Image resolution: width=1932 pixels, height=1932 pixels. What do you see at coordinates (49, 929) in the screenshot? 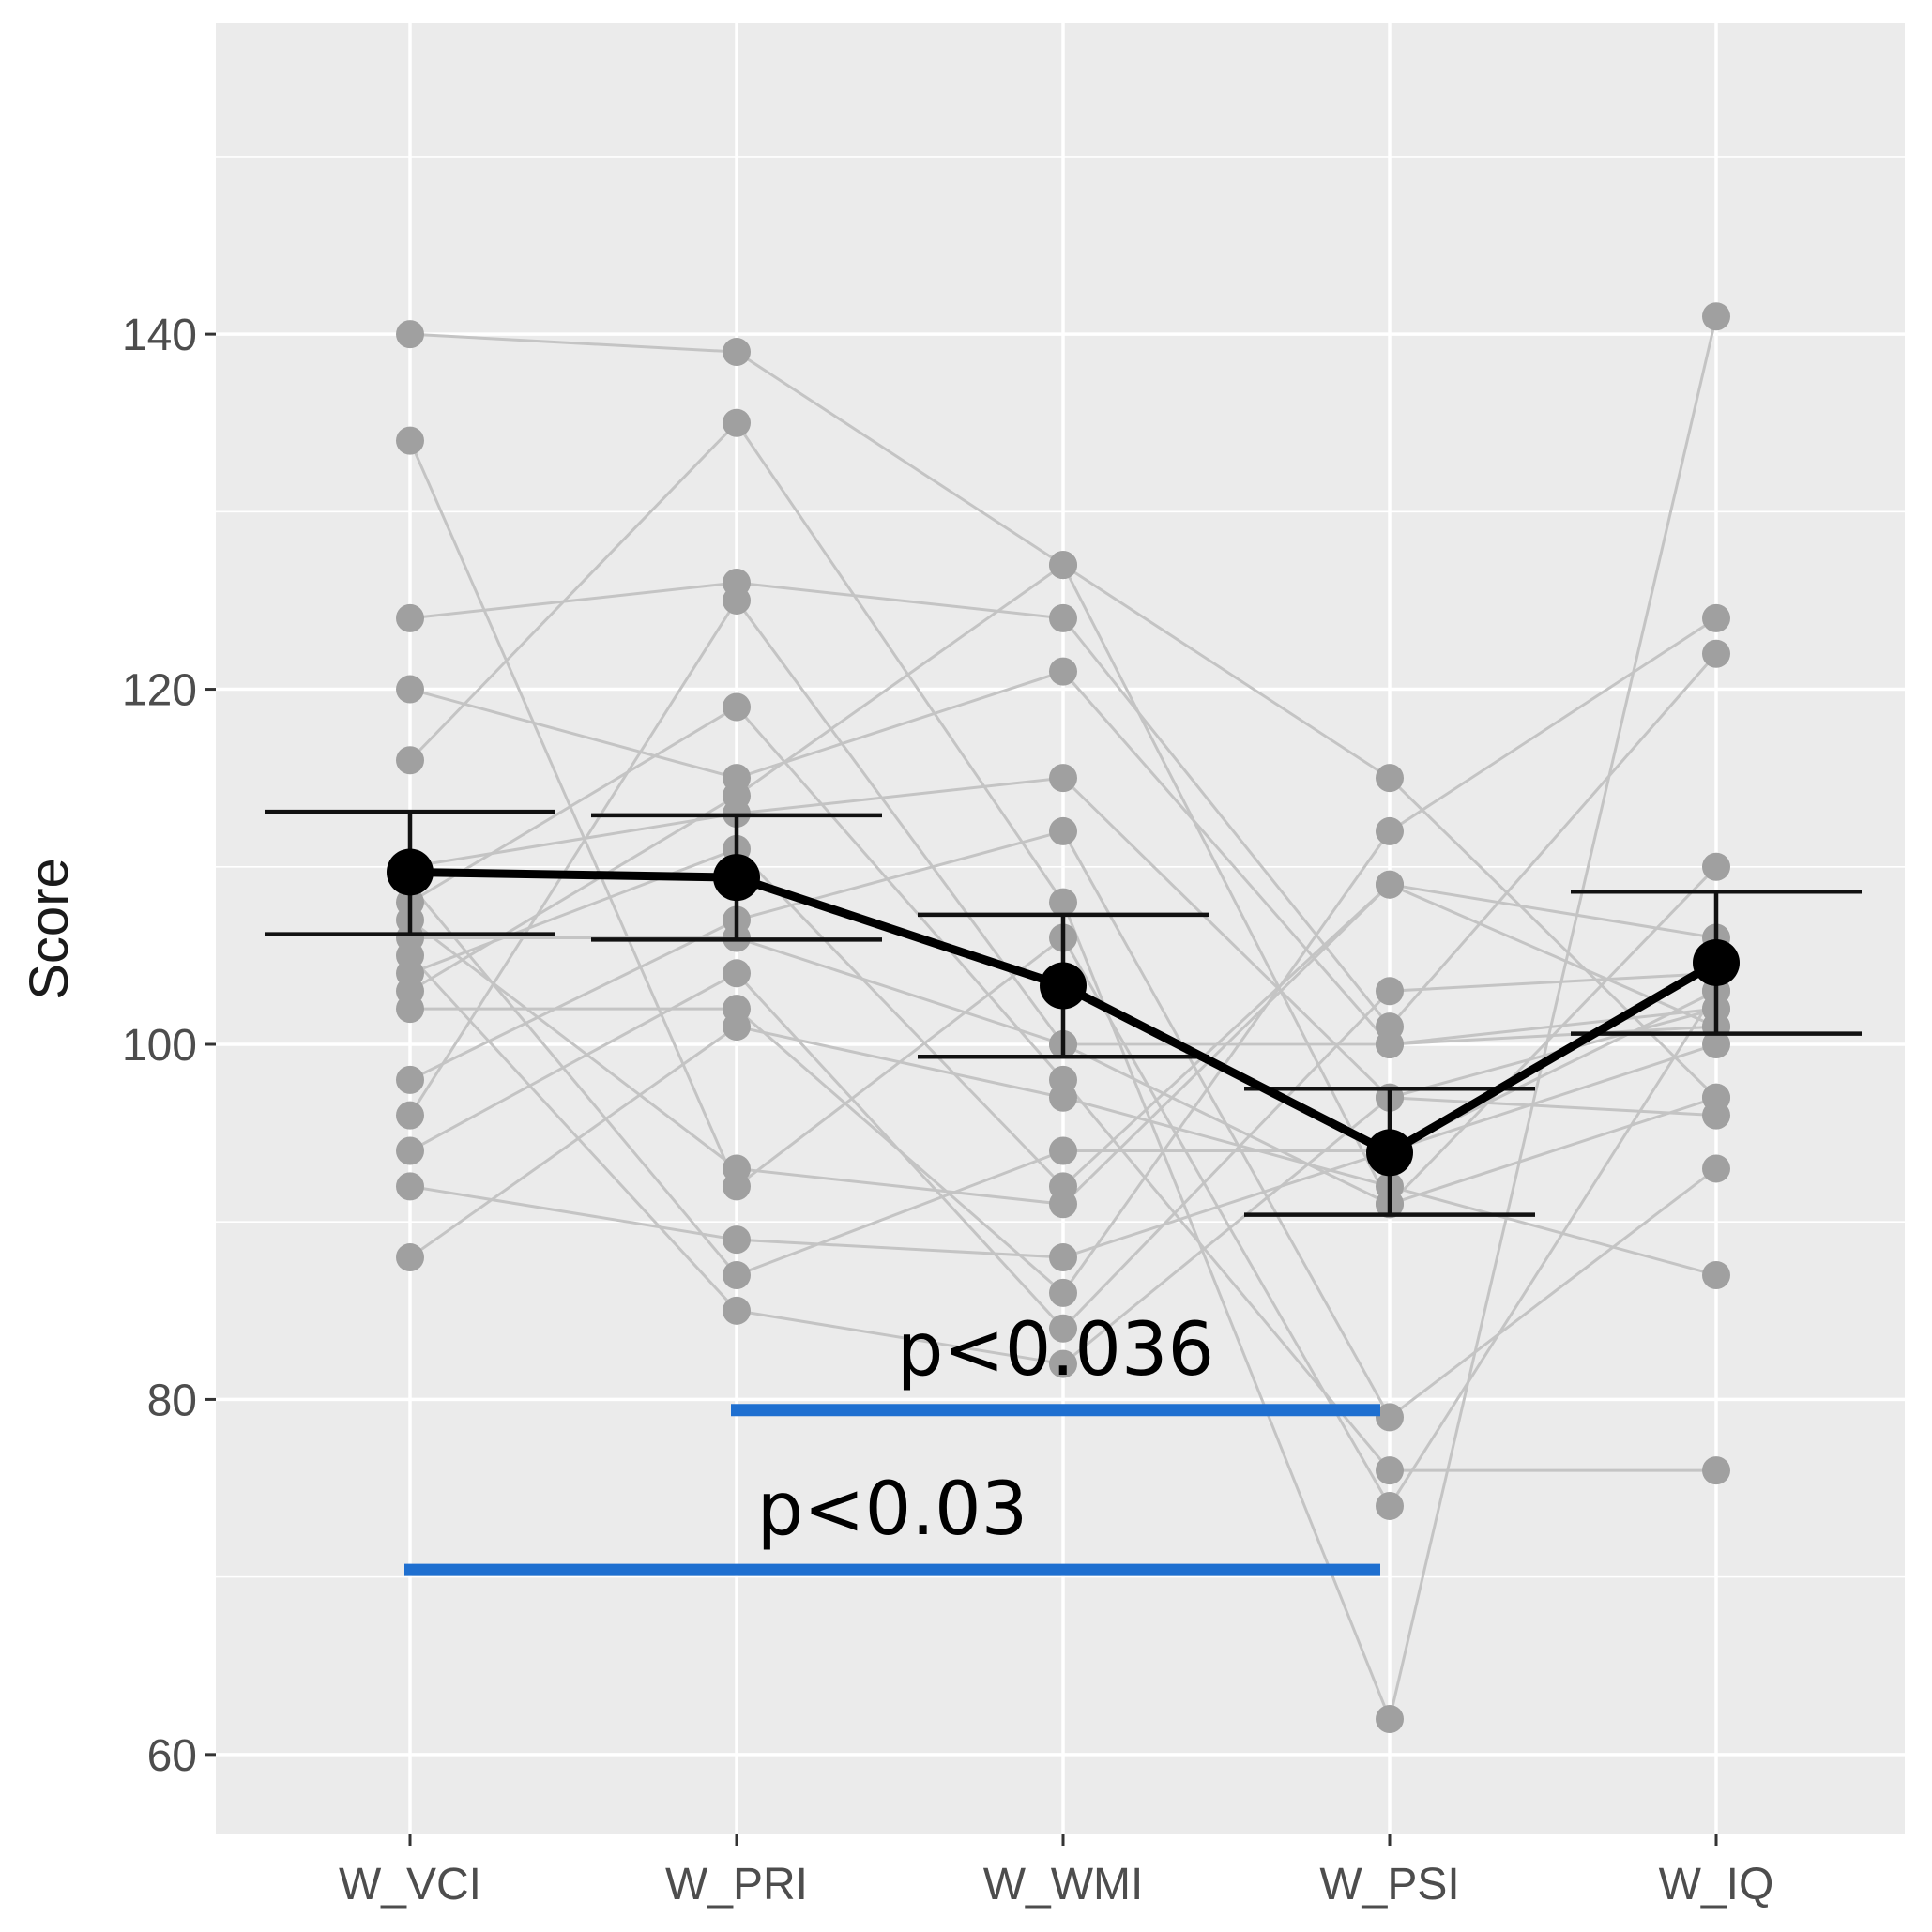
I see `y-axis-title: Score` at bounding box center [49, 929].